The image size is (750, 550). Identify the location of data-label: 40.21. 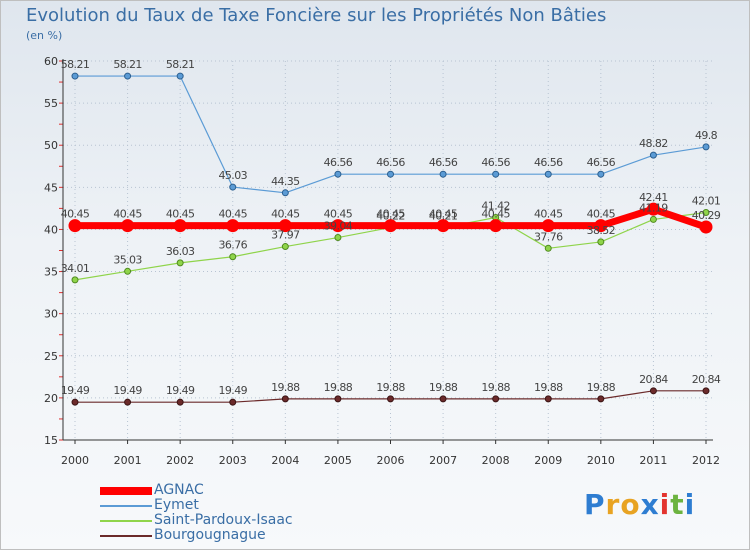
(443, 216).